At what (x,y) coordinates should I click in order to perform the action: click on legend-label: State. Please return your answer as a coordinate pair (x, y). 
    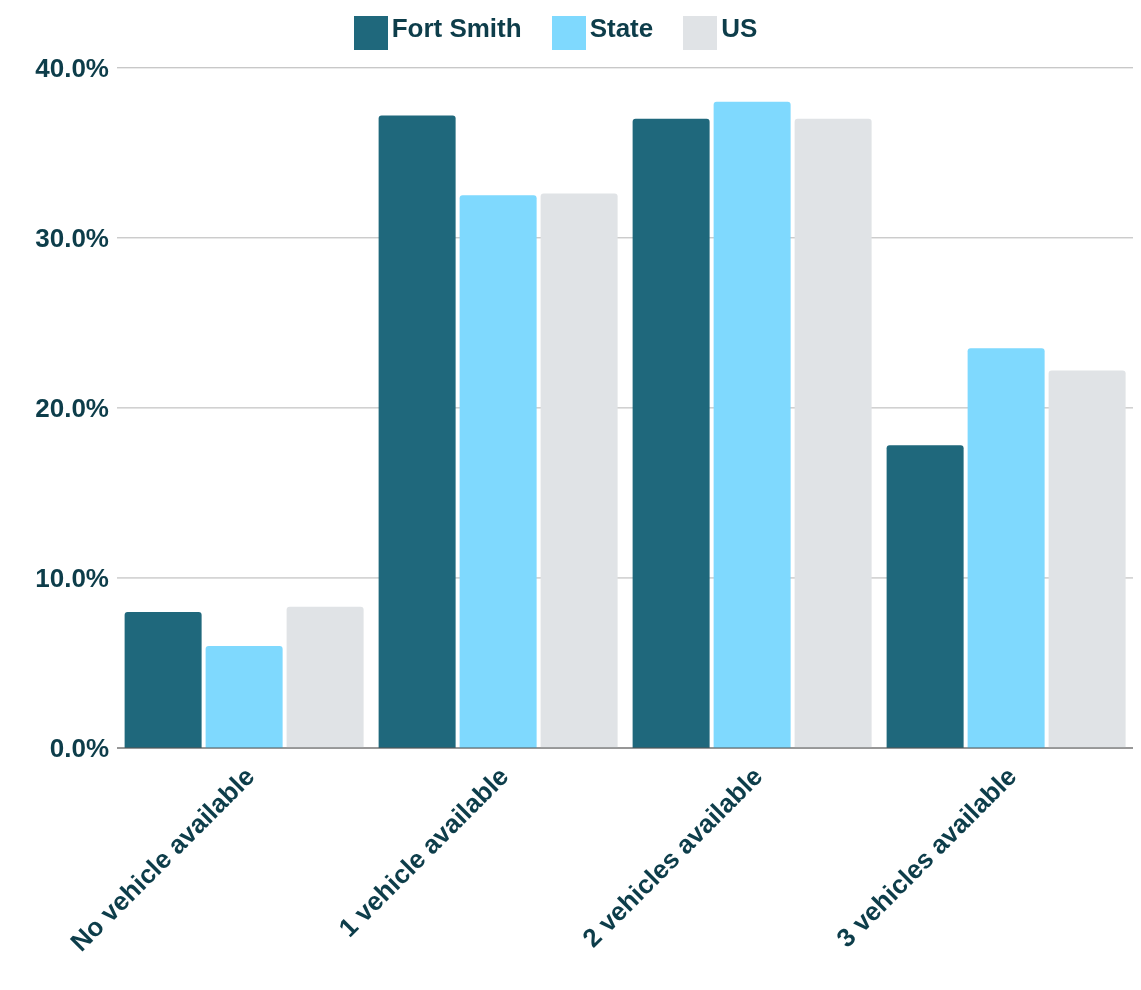
    Looking at the image, I should click on (621, 28).